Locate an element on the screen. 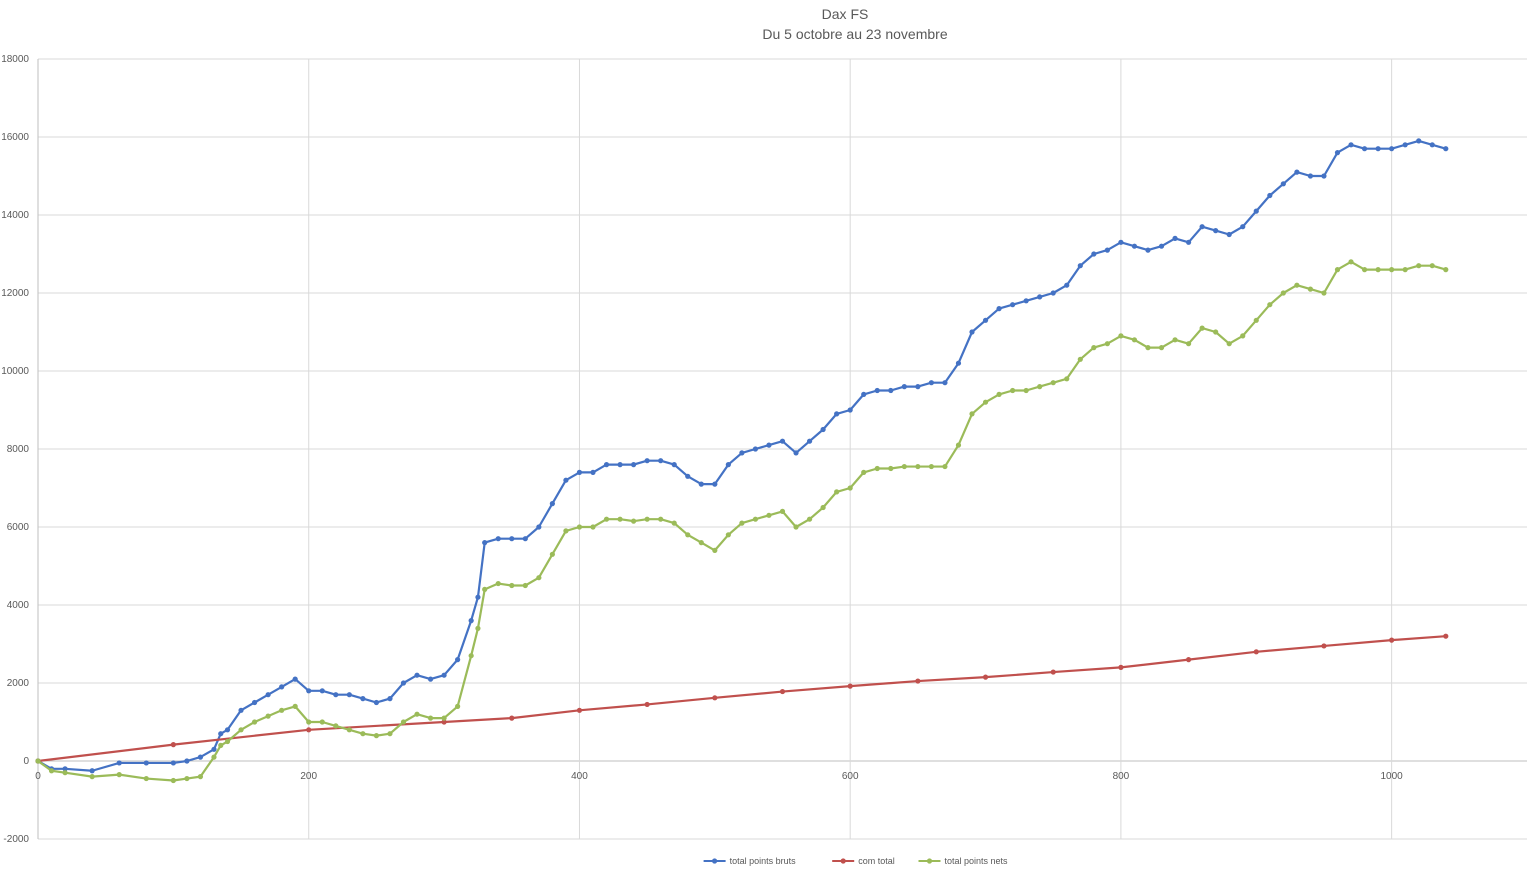 The image size is (1527, 881). x-tick-label: 600 is located at coordinates (850, 776).